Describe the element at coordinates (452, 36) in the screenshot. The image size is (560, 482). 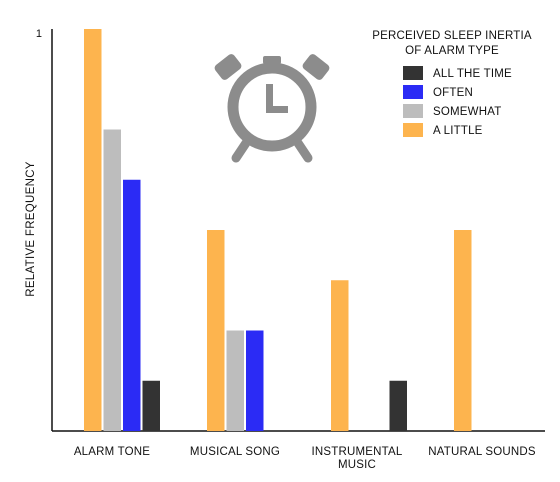
I see `legend-title: PERCEIVED SLEEP INERTIA` at that location.